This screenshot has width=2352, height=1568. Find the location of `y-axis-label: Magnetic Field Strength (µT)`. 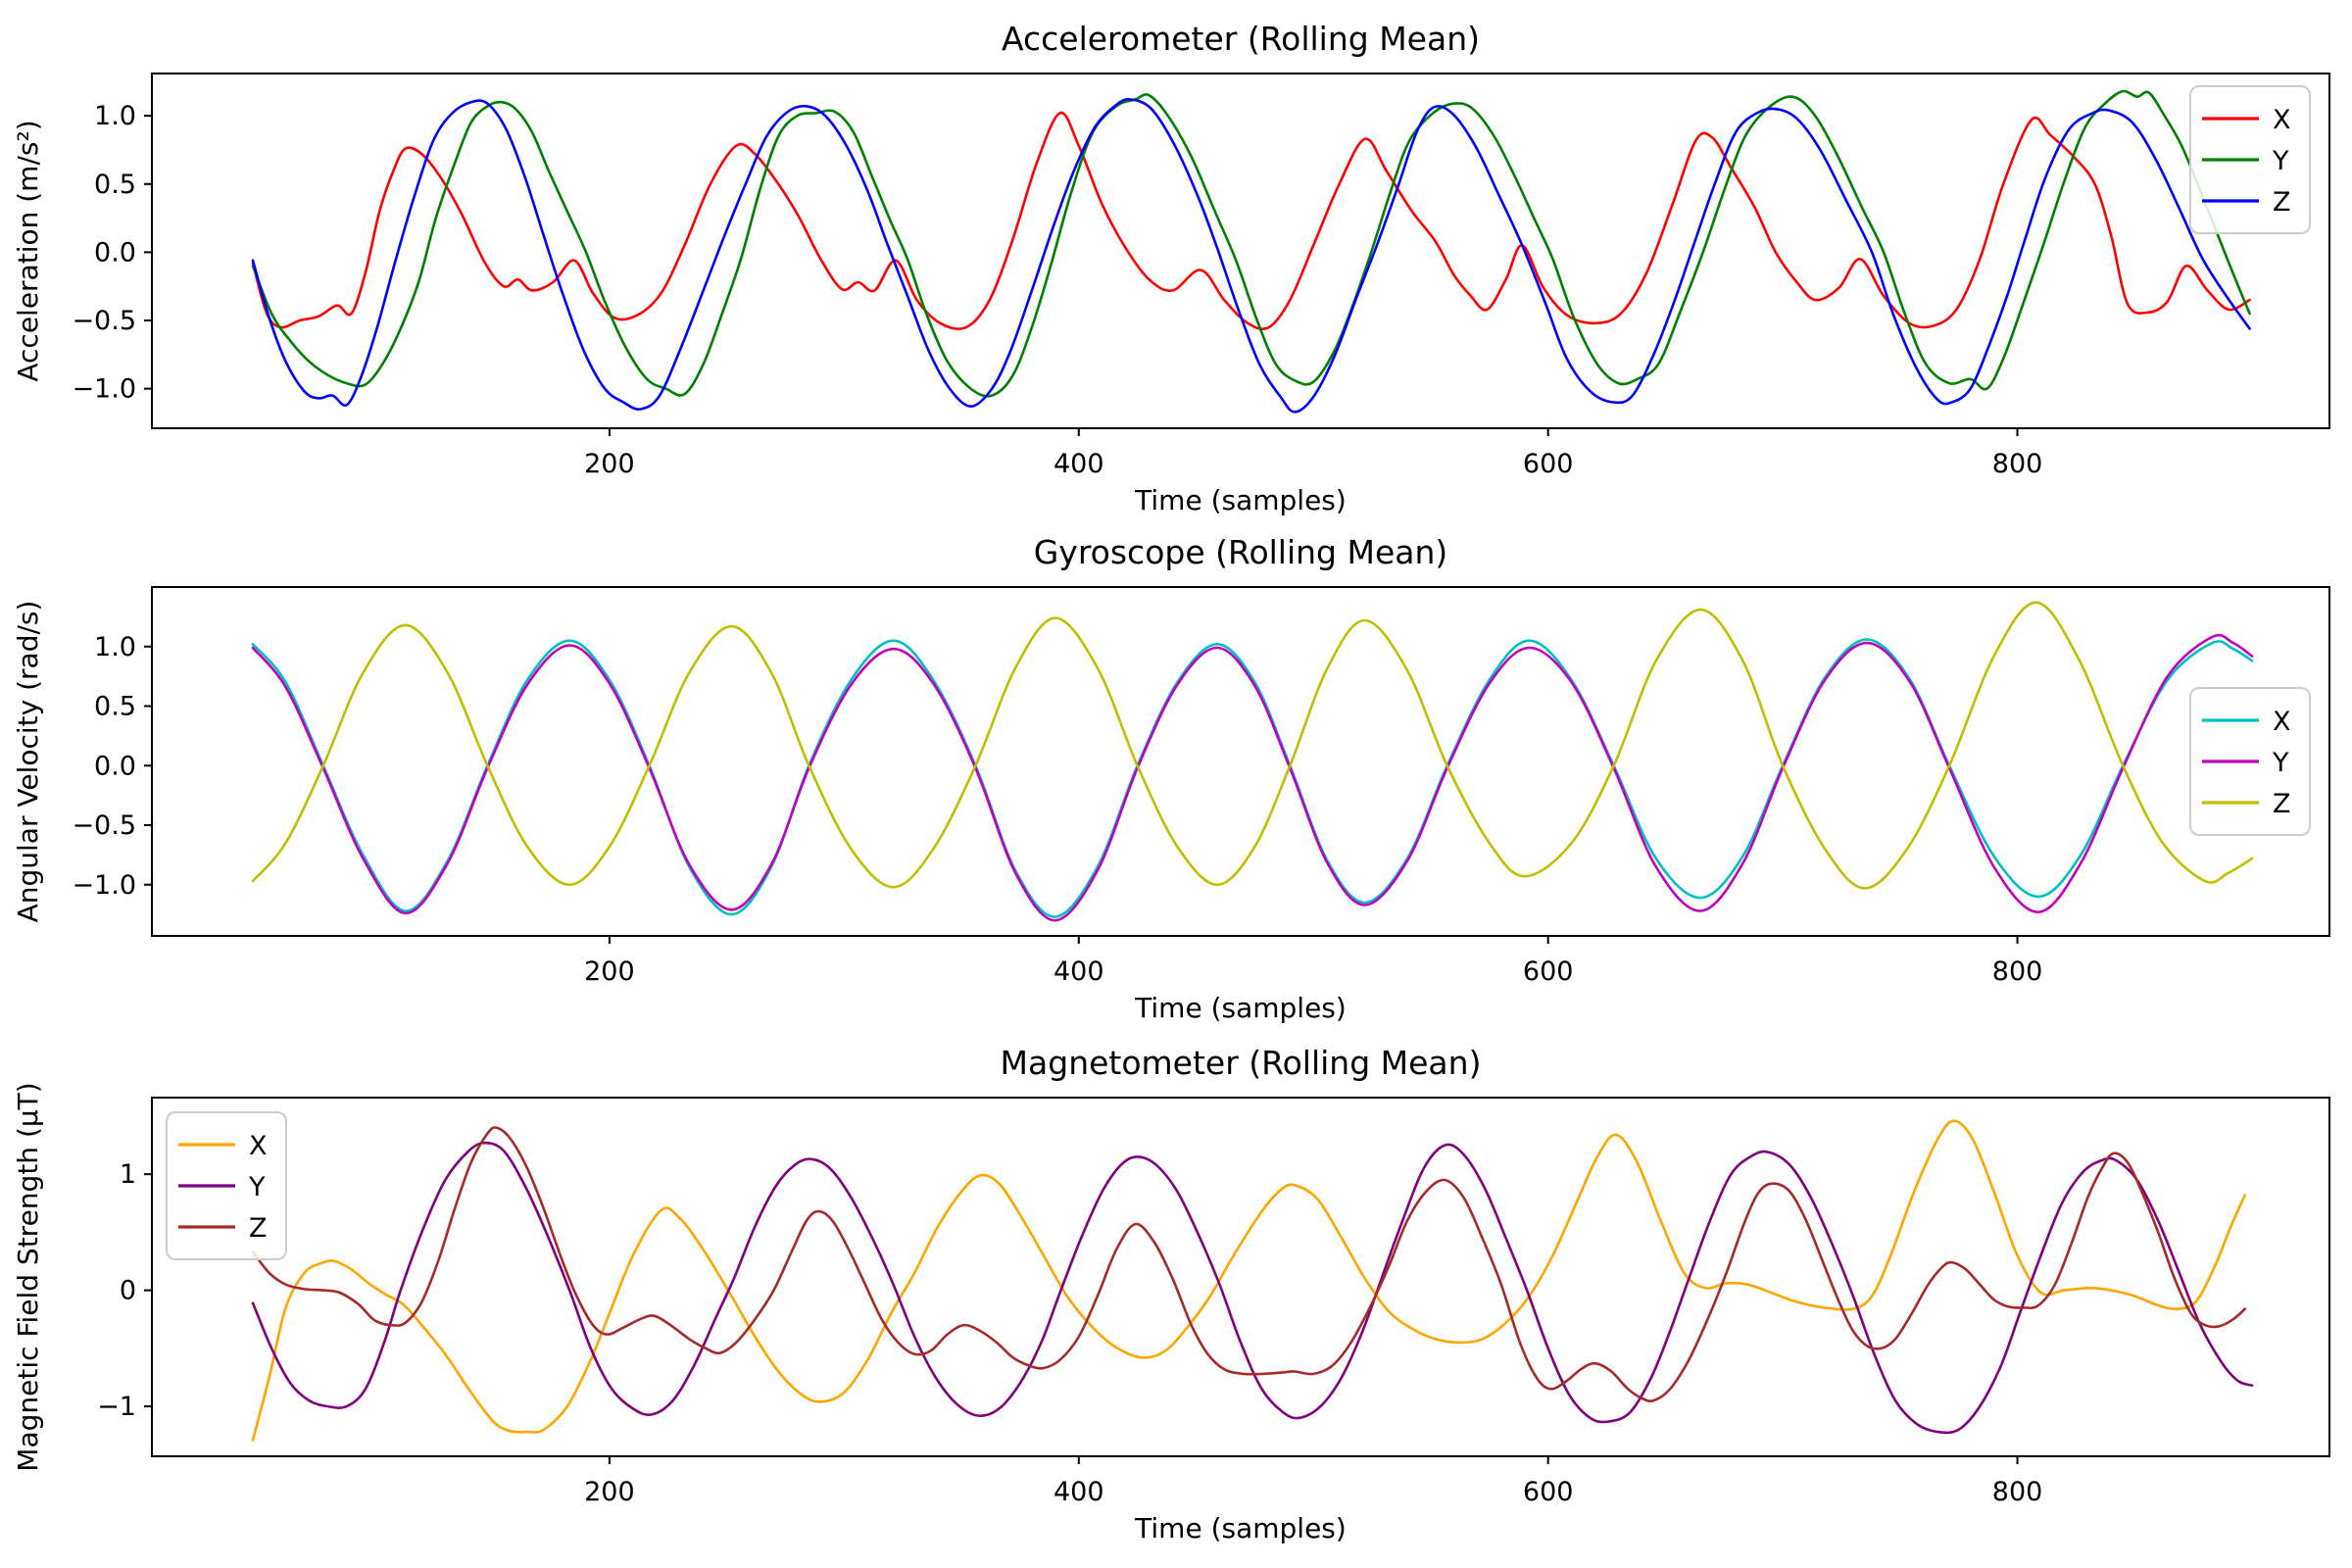

y-axis-label: Magnetic Field Strength (µT) is located at coordinates (28, 1276).